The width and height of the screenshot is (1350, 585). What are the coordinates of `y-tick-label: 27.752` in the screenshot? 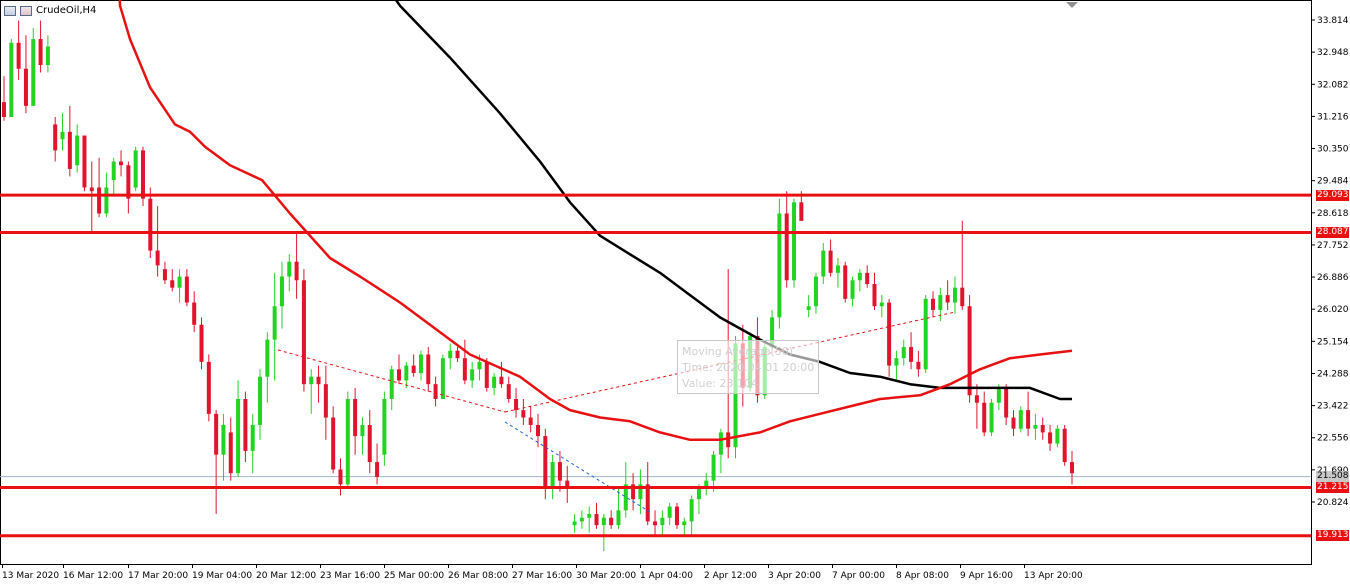 It's located at (1333, 246).